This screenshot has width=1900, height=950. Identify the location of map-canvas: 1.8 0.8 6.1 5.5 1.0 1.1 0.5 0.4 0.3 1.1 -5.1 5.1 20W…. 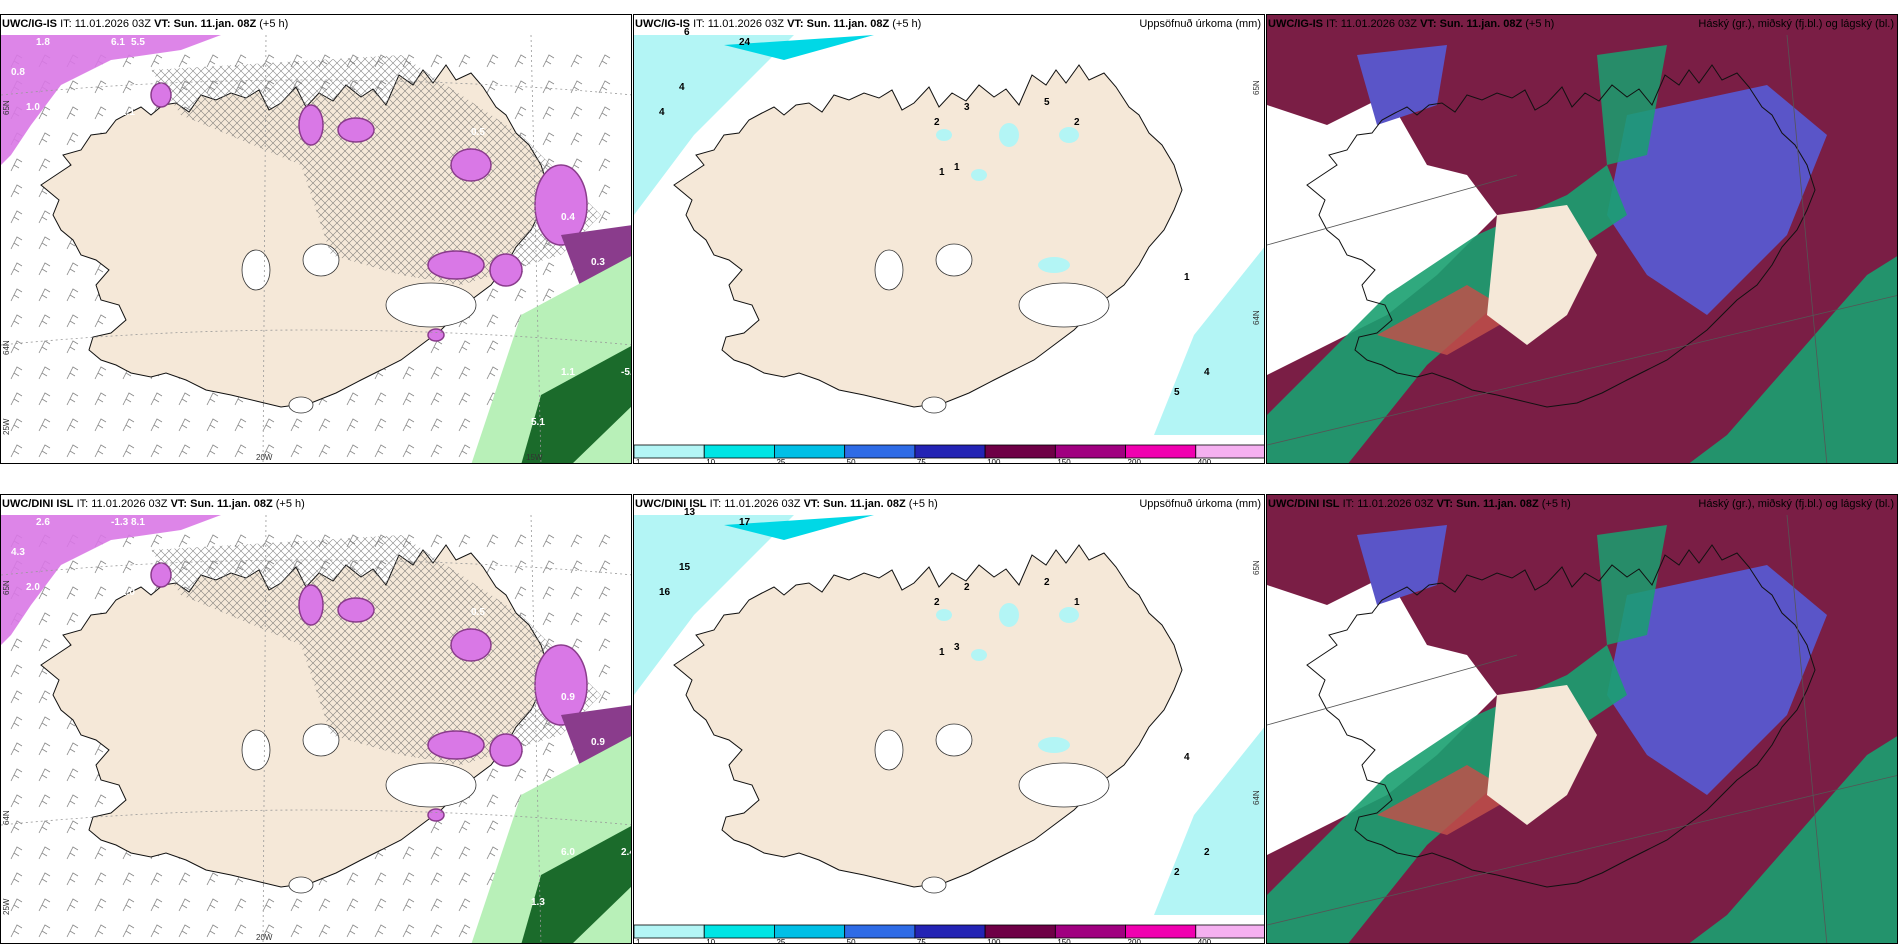
(316, 248).